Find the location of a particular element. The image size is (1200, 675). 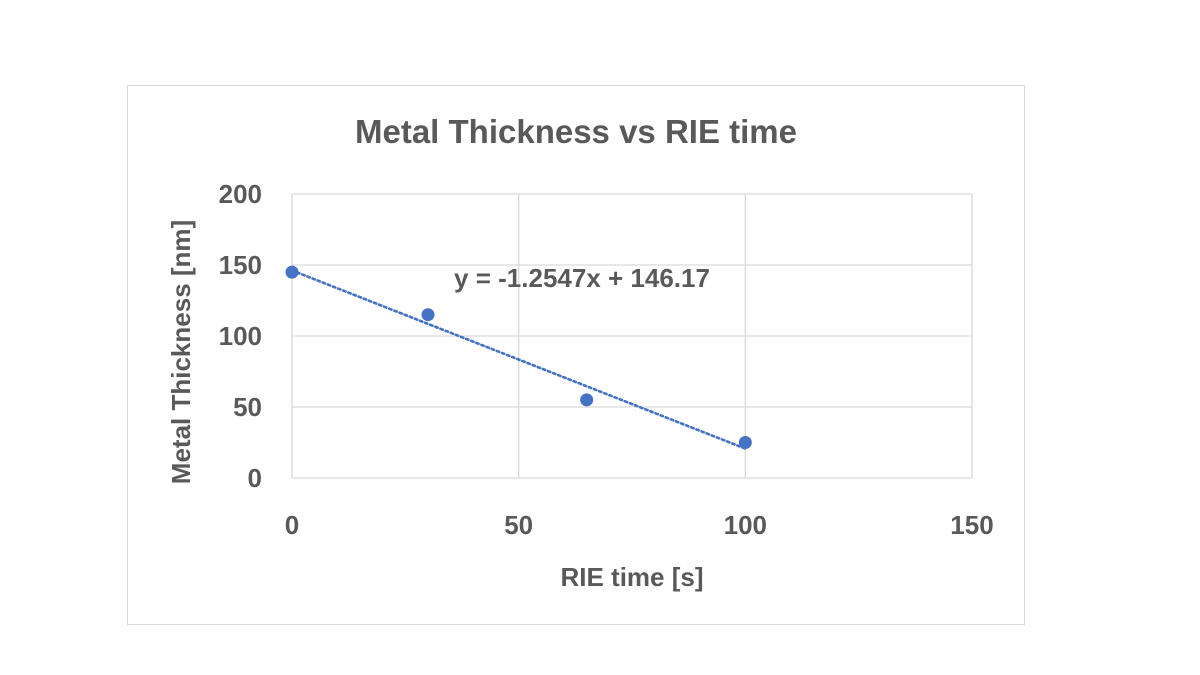

x-tick-label: 100 is located at coordinates (745, 525).